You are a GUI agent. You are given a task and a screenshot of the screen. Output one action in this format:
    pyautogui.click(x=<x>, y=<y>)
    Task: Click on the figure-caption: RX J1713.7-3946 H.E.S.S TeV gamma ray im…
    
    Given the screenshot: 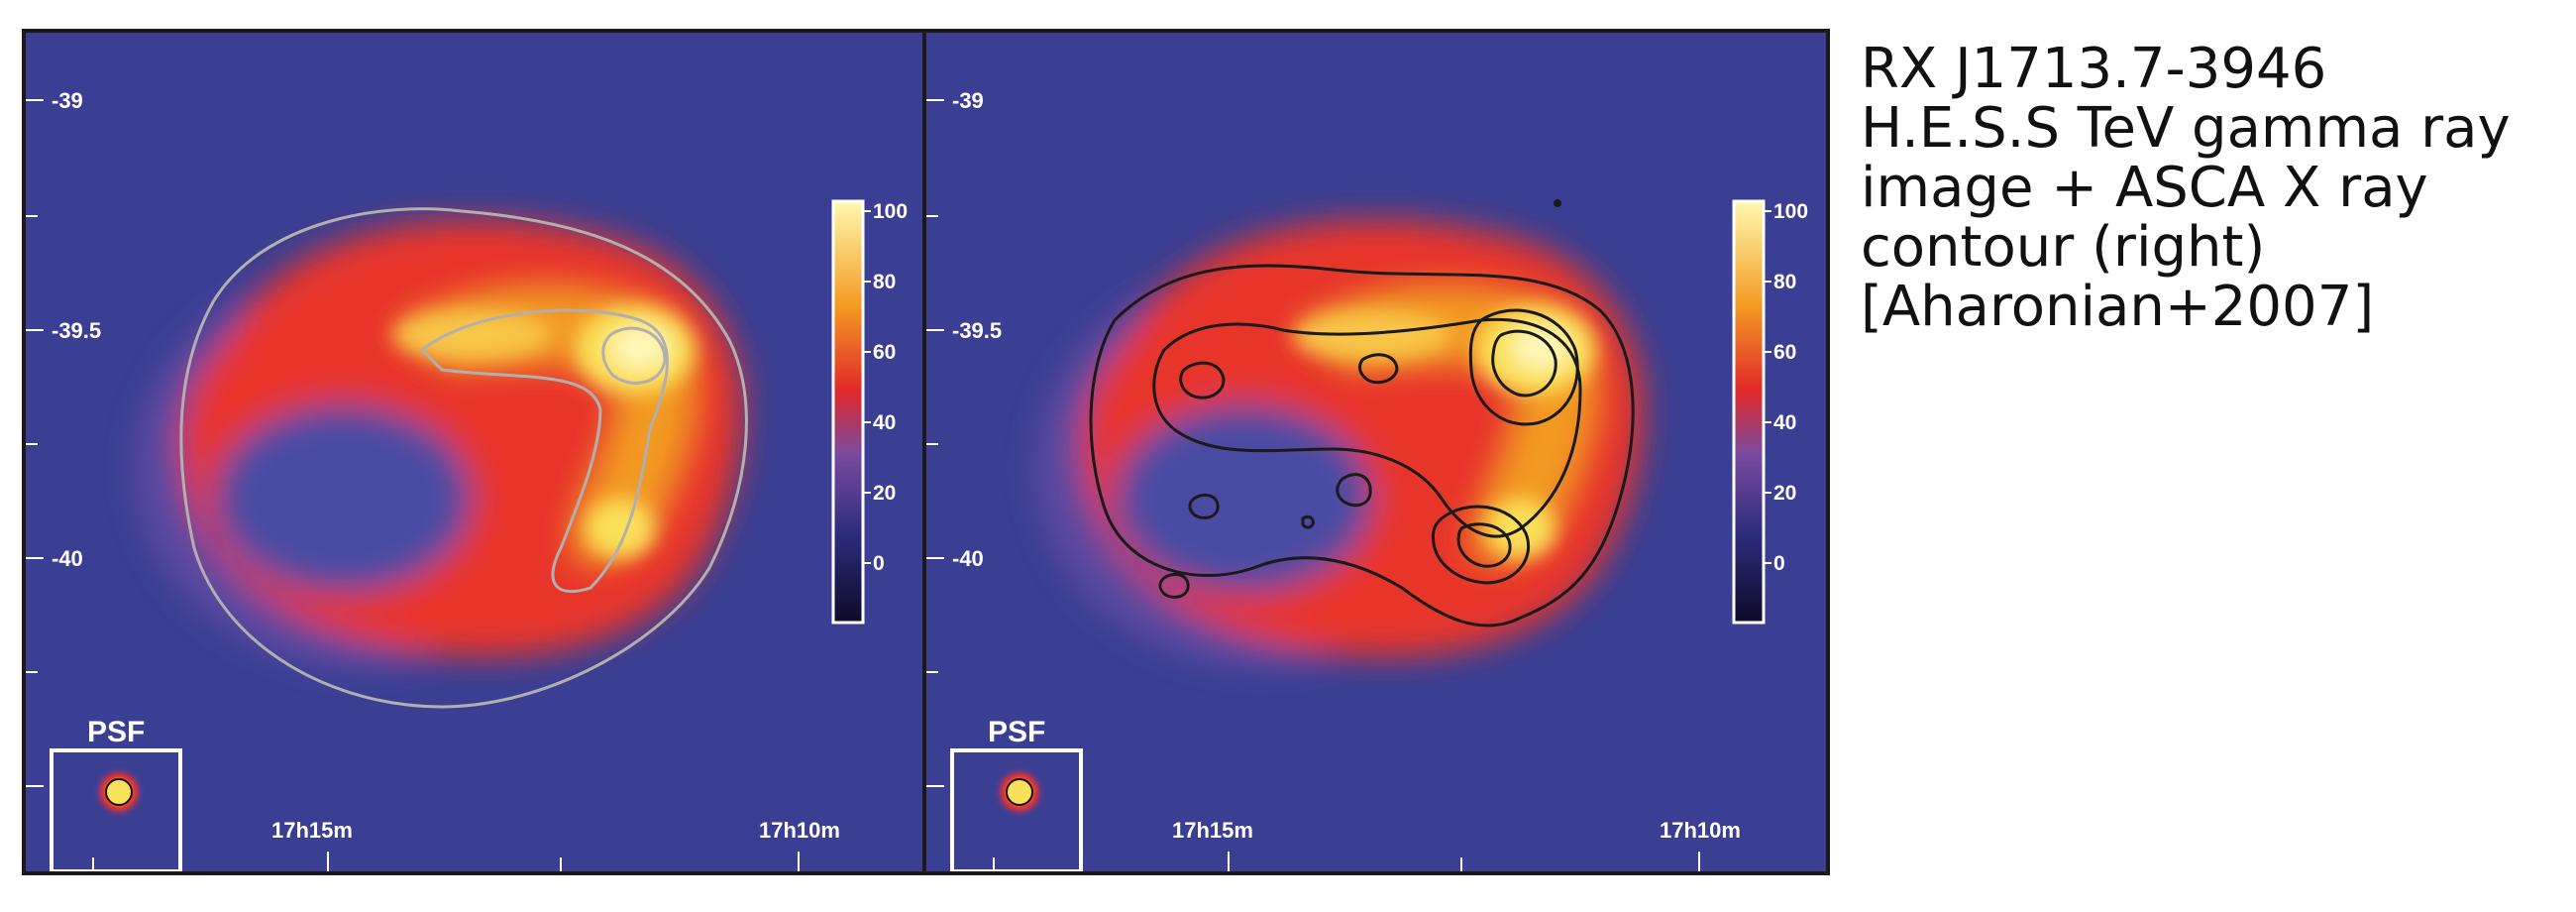 What is the action you would take?
    pyautogui.click(x=2215, y=189)
    